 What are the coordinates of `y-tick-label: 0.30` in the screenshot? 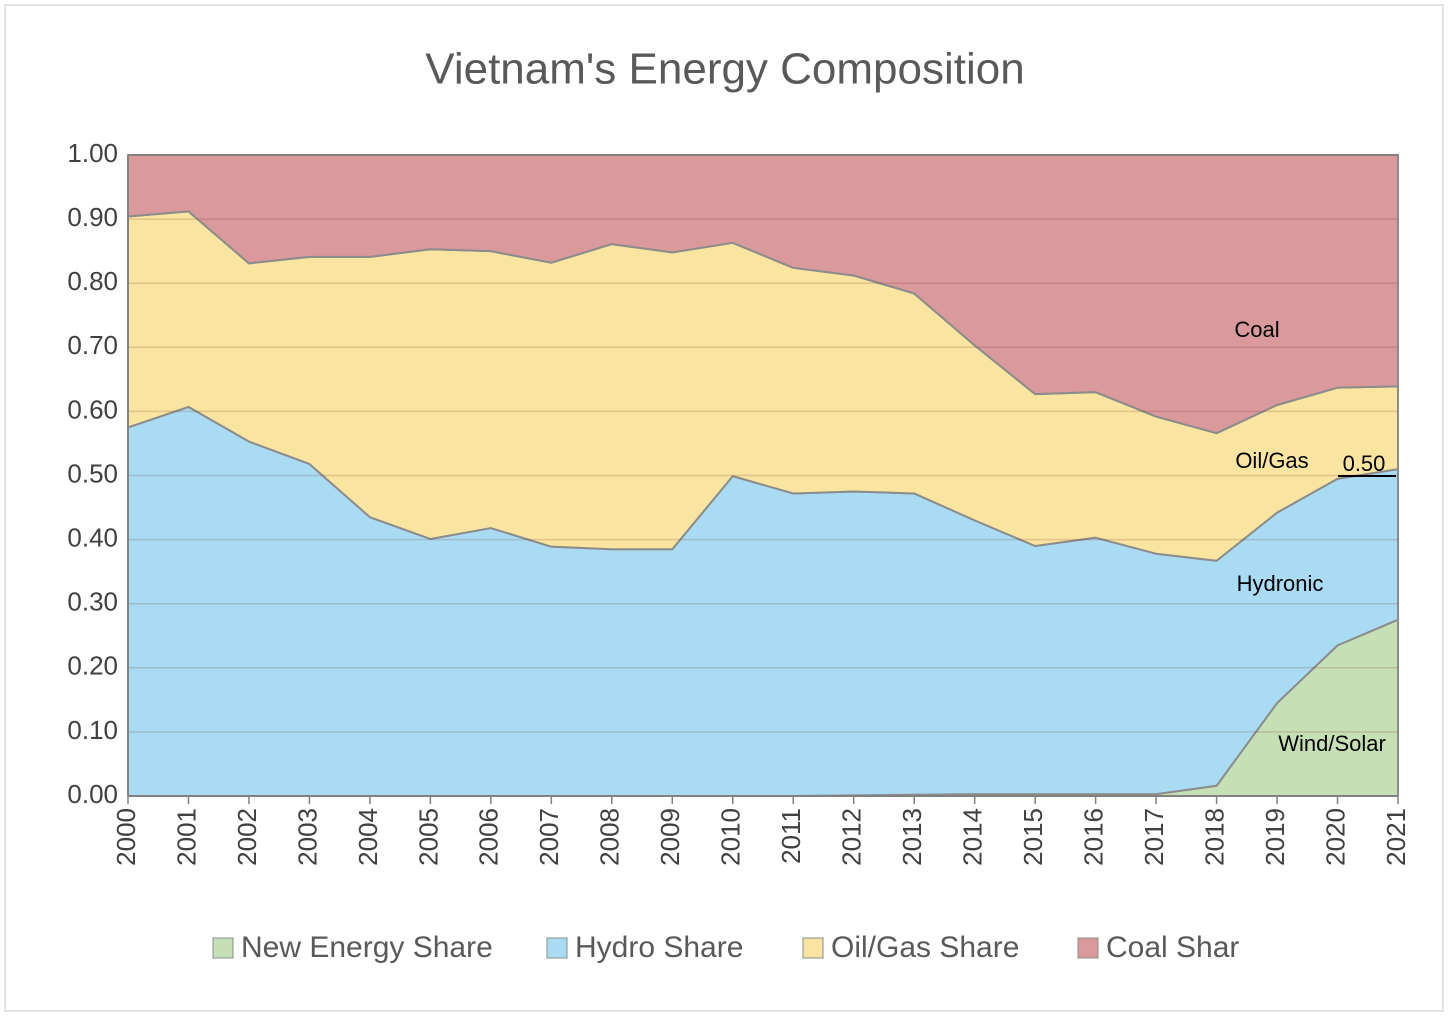 It's located at (92, 602).